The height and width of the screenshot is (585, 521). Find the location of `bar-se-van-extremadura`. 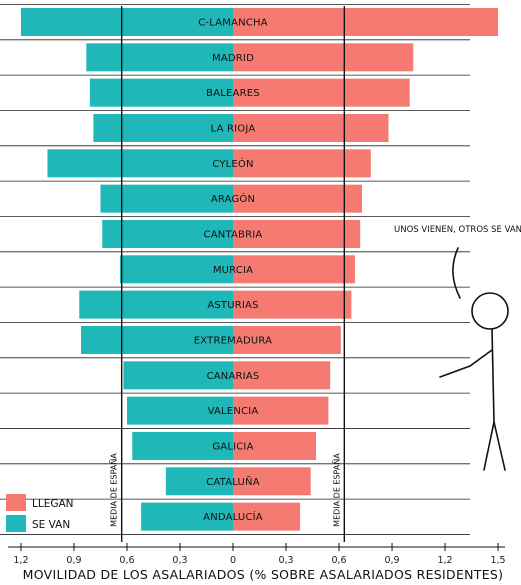

bar-se-van-extremadura is located at coordinates (157, 339).